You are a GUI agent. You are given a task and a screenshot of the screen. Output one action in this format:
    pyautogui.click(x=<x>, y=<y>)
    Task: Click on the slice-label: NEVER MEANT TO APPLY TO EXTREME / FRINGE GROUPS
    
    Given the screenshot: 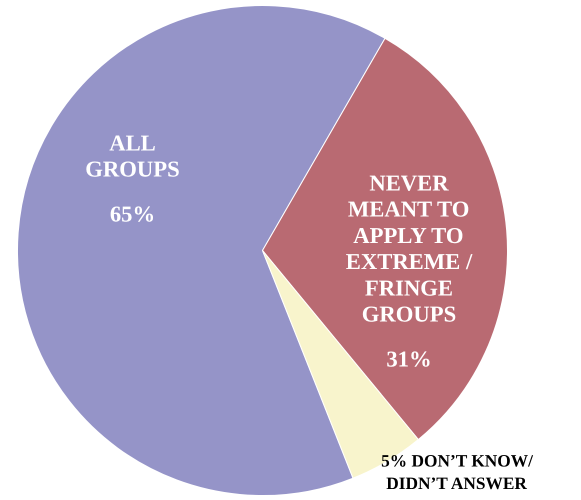 What is the action you would take?
    pyautogui.click(x=409, y=248)
    